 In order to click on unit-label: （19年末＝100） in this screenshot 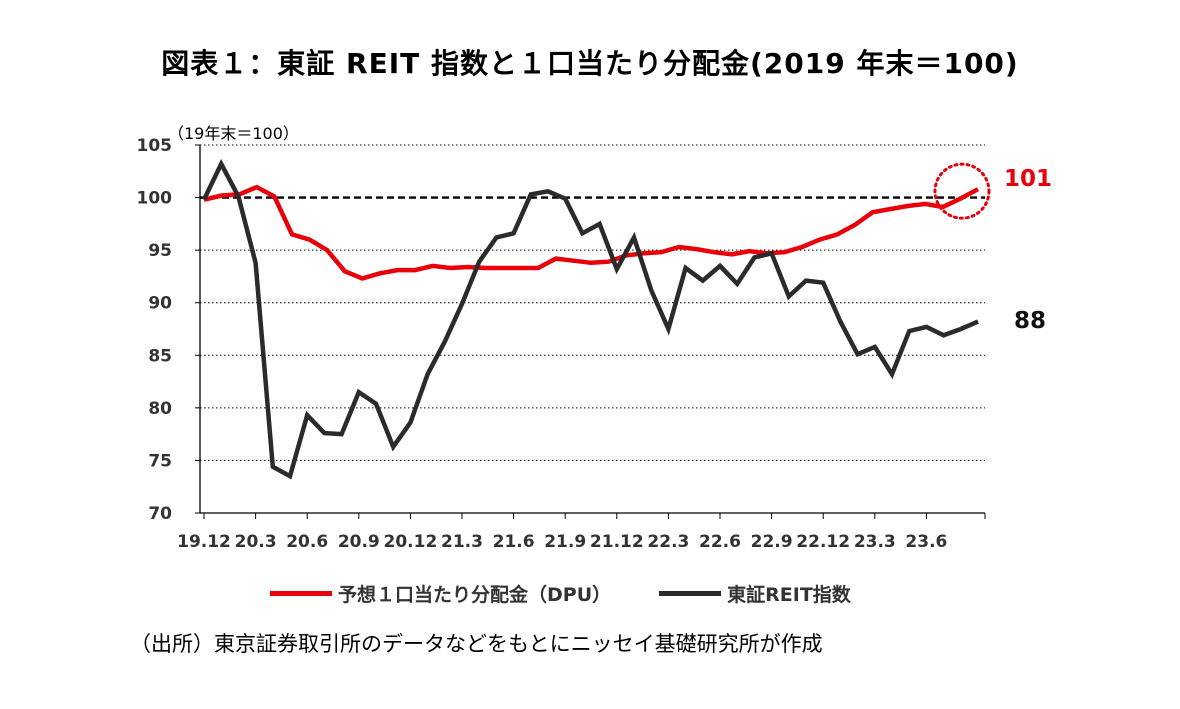, I will do `click(233, 133)`.